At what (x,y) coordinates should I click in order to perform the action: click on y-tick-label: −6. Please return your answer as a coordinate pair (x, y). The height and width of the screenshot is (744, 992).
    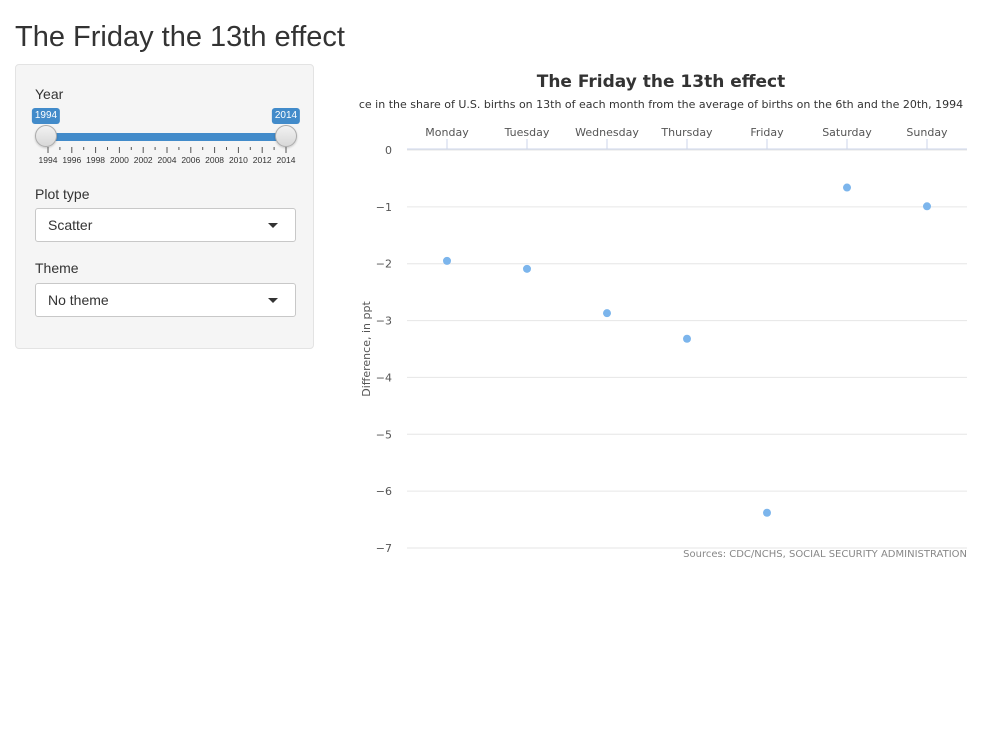
    Looking at the image, I should click on (384, 491).